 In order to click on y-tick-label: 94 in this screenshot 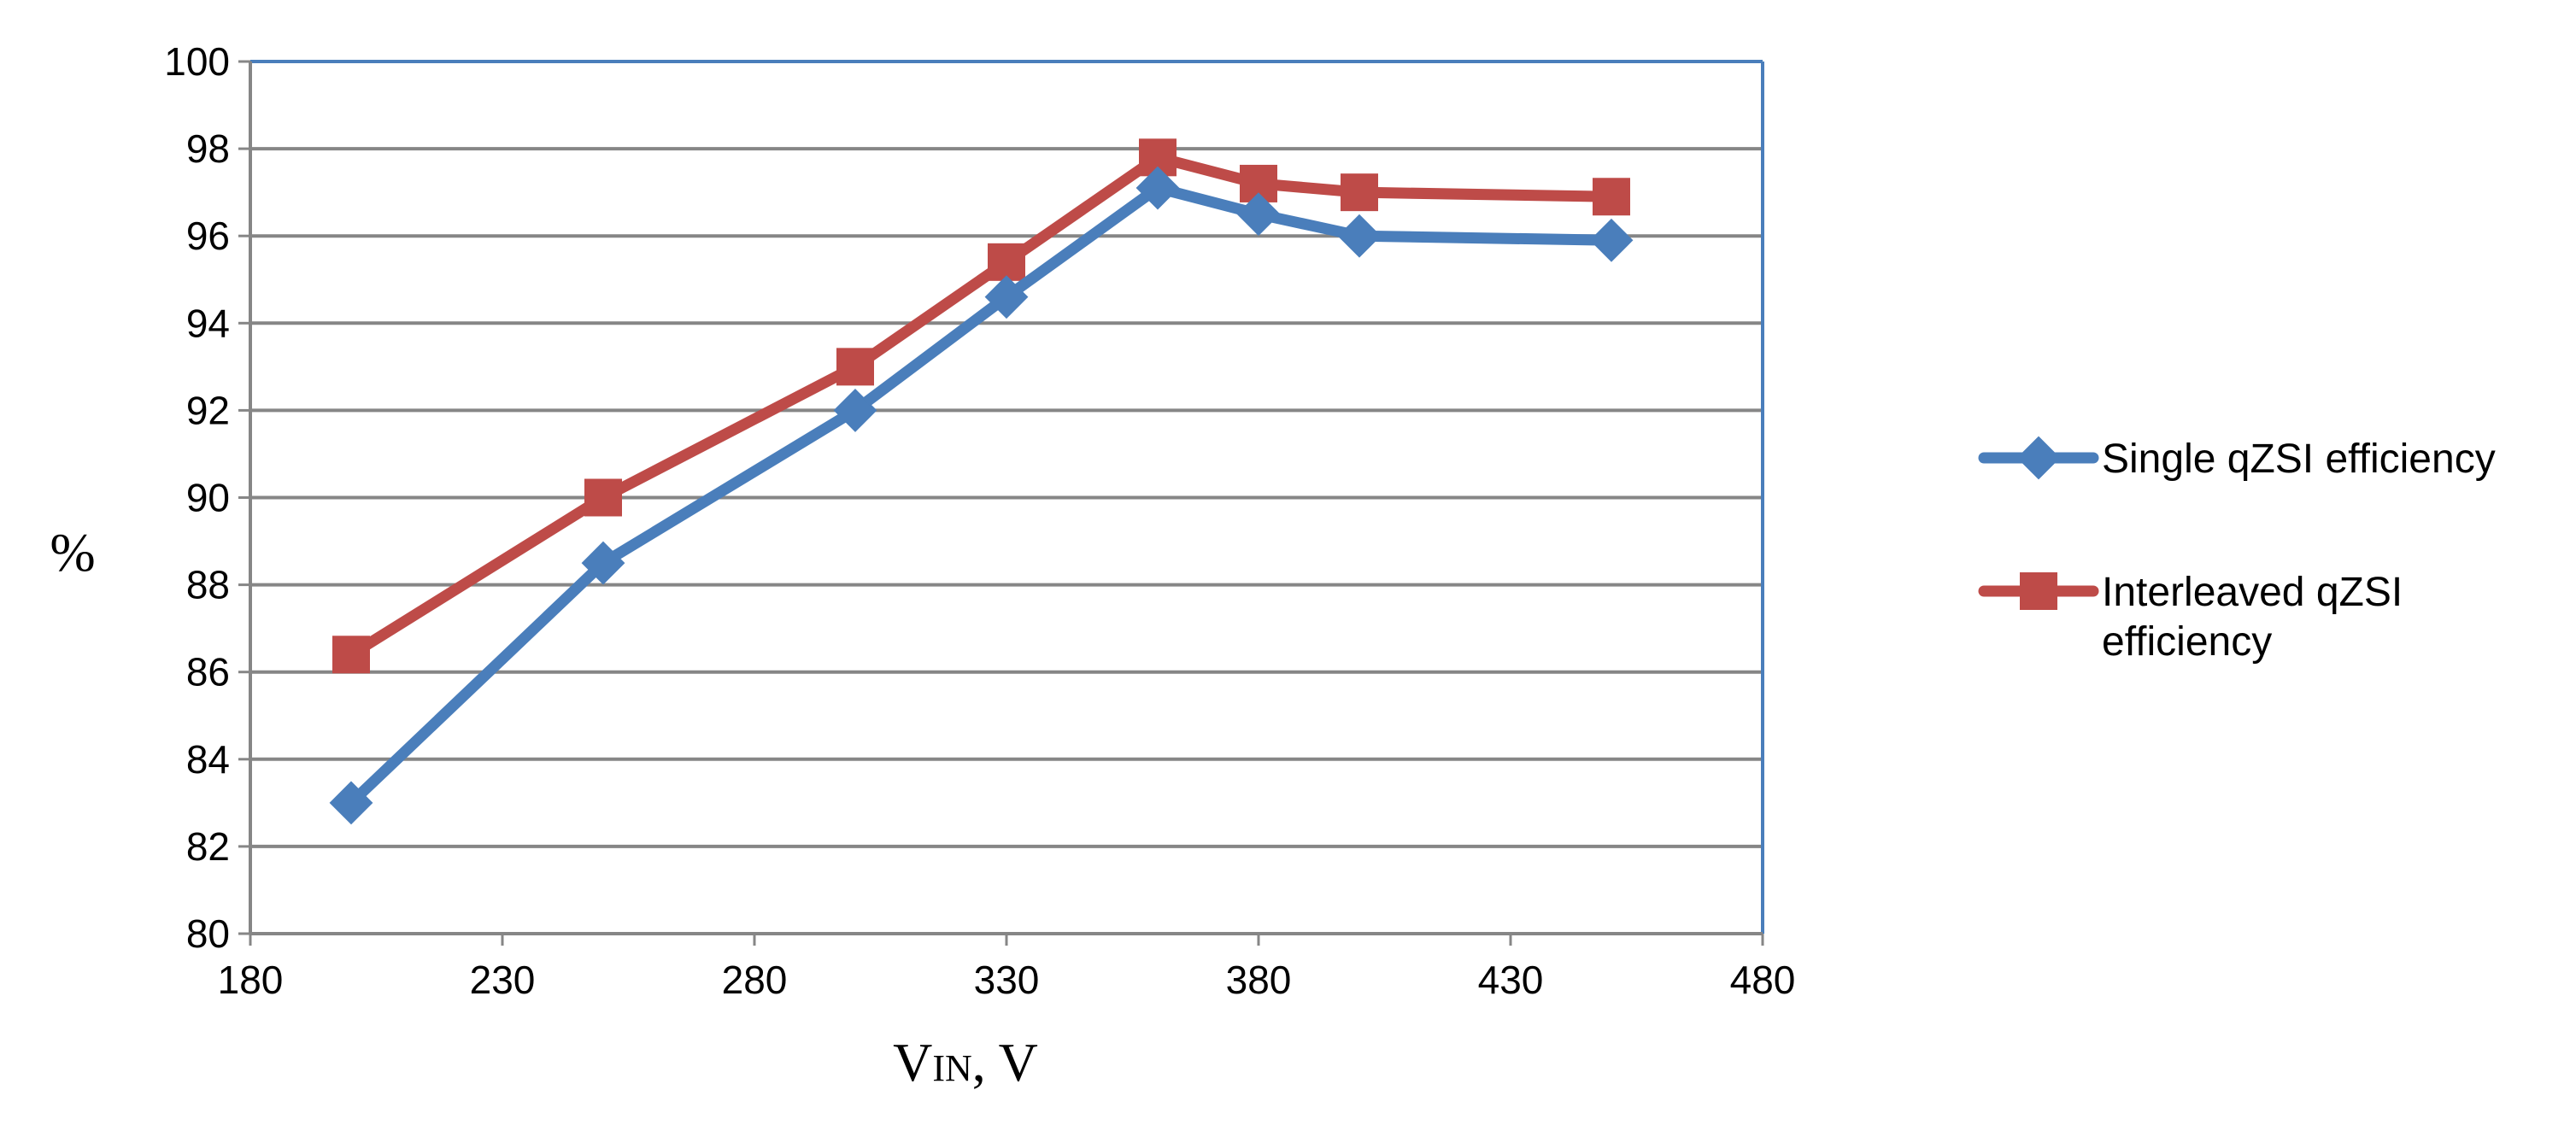, I will do `click(208, 323)`.